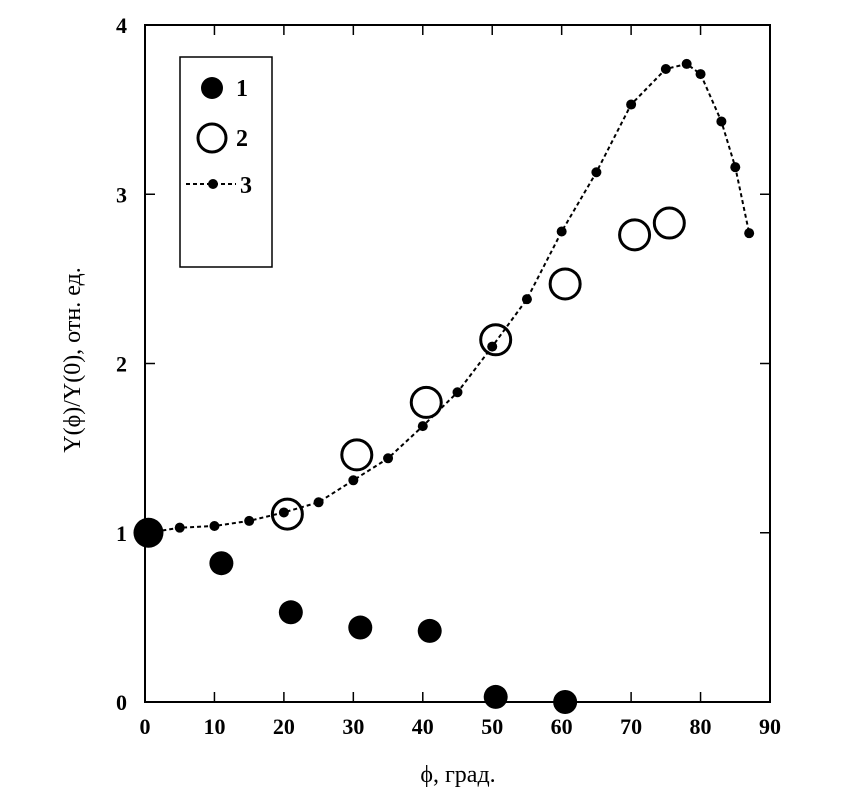 The height and width of the screenshot is (789, 846). What do you see at coordinates (284, 726) in the screenshot?
I see `x-tick-label: 20` at bounding box center [284, 726].